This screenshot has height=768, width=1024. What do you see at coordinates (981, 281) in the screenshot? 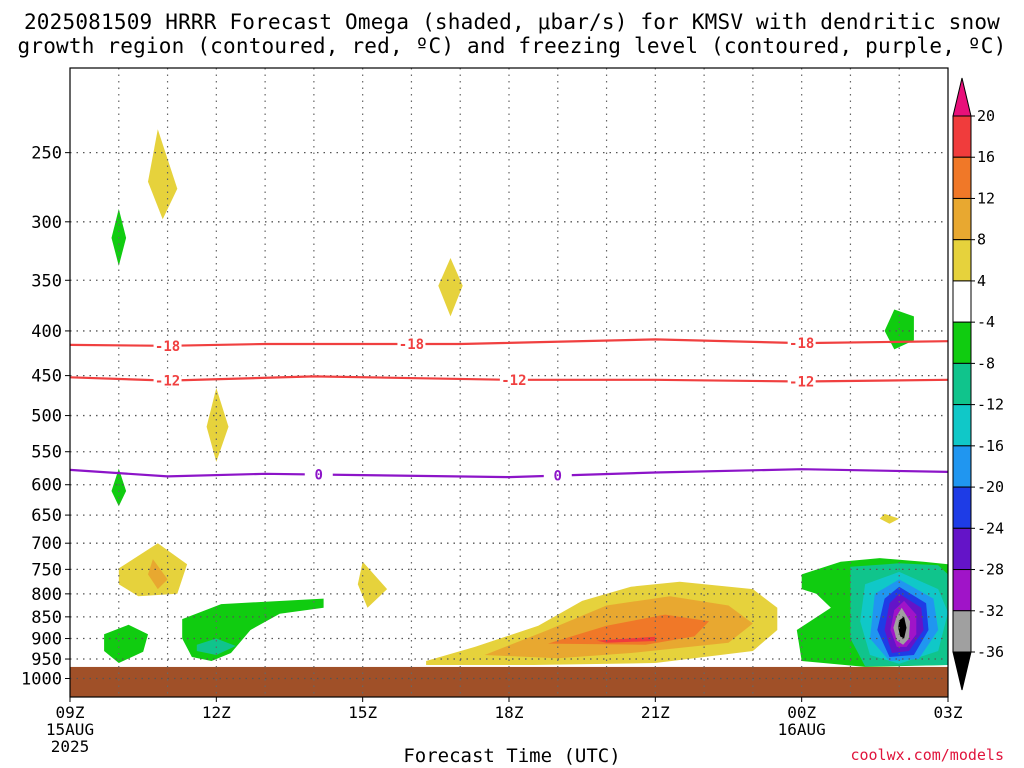
I see `colorbar-label: 4` at bounding box center [981, 281].